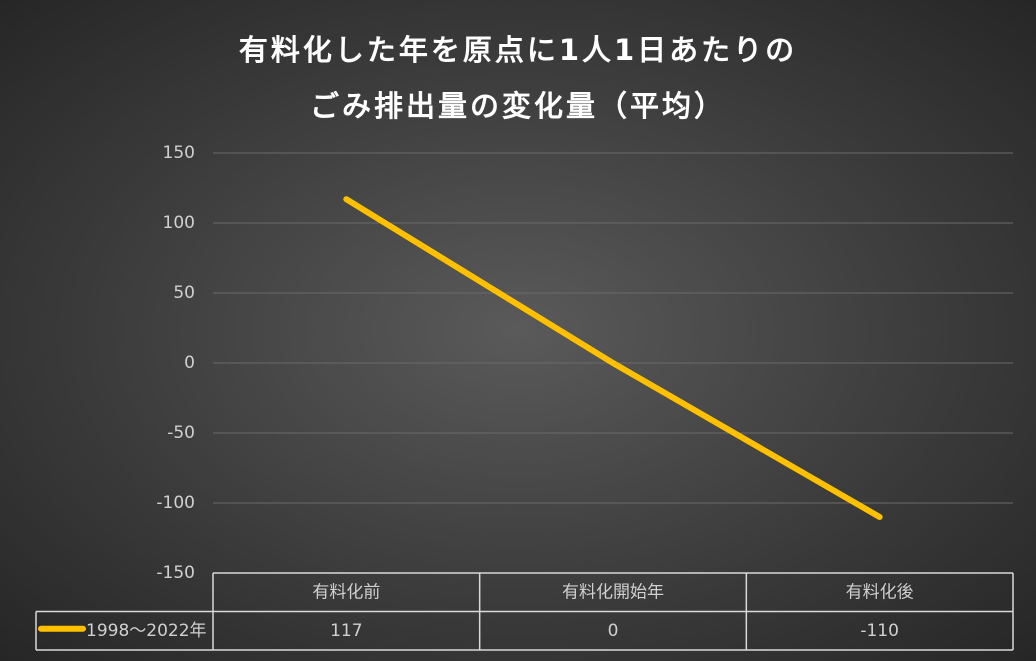  I want to click on table-value: 0, so click(613, 631).